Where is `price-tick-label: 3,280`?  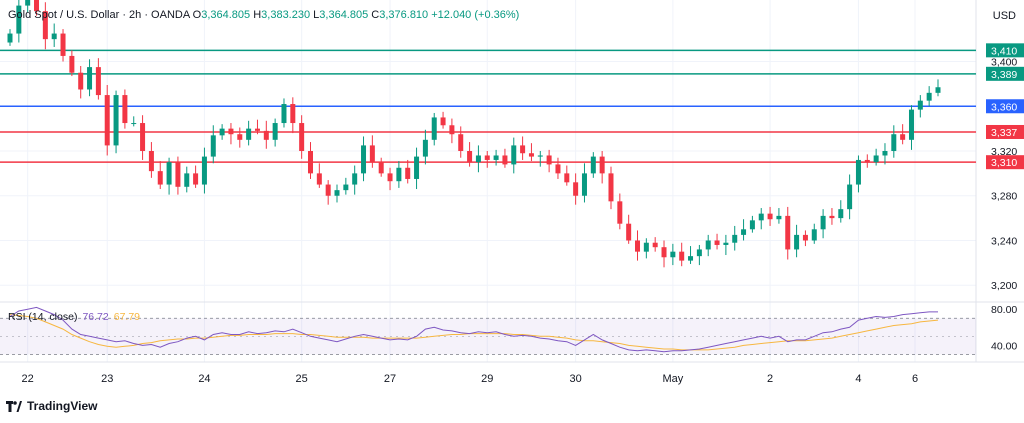
price-tick-label: 3,280 is located at coordinates (1004, 197).